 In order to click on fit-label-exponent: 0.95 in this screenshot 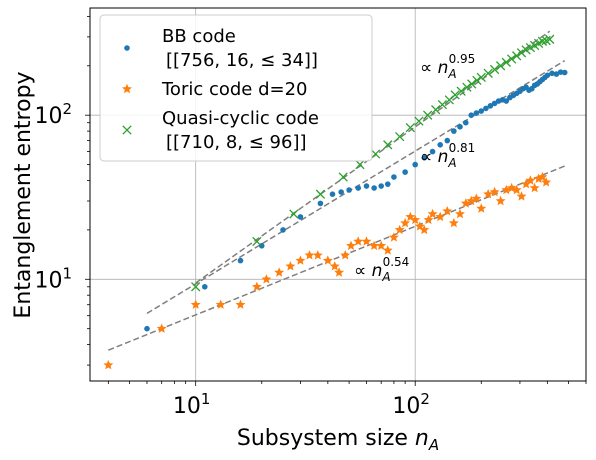, I will do `click(462, 59)`.